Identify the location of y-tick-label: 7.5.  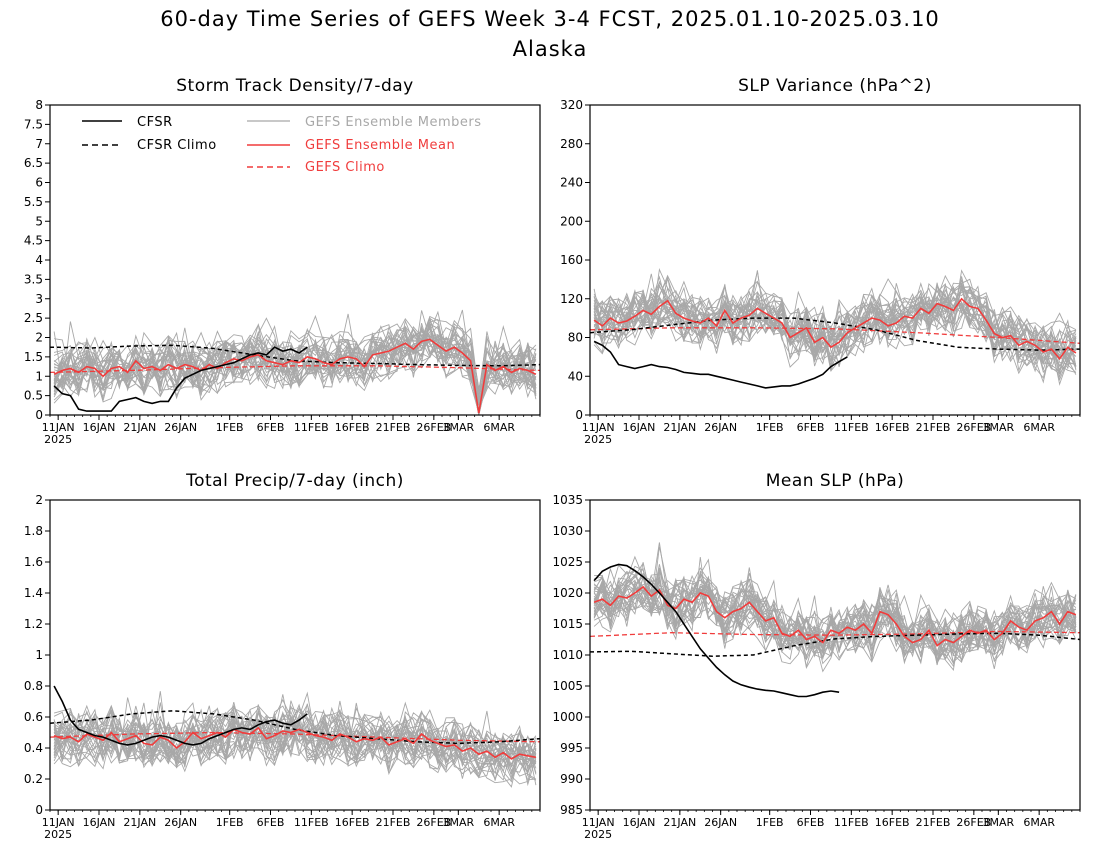
(33, 124).